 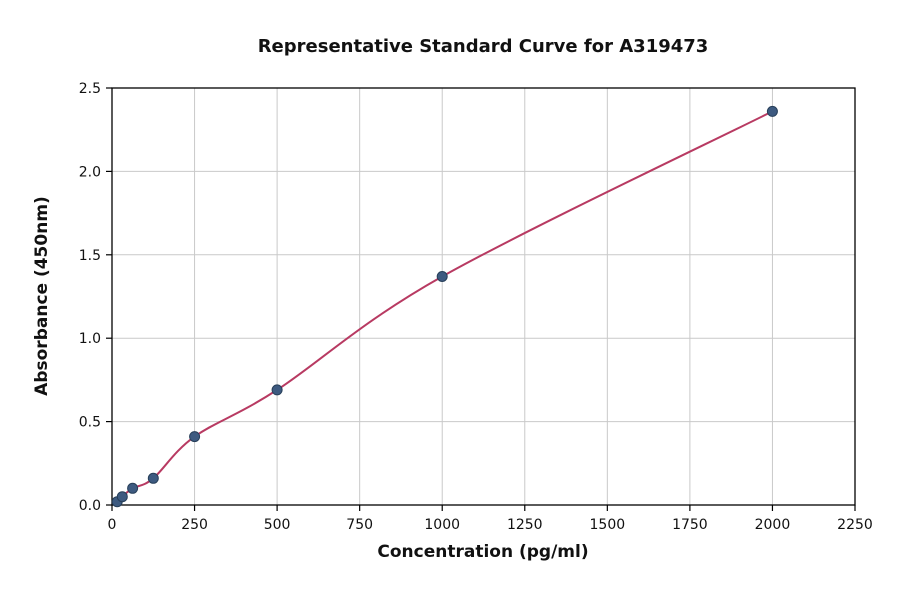 What do you see at coordinates (277, 525) in the screenshot?
I see `x-tick-label: 500` at bounding box center [277, 525].